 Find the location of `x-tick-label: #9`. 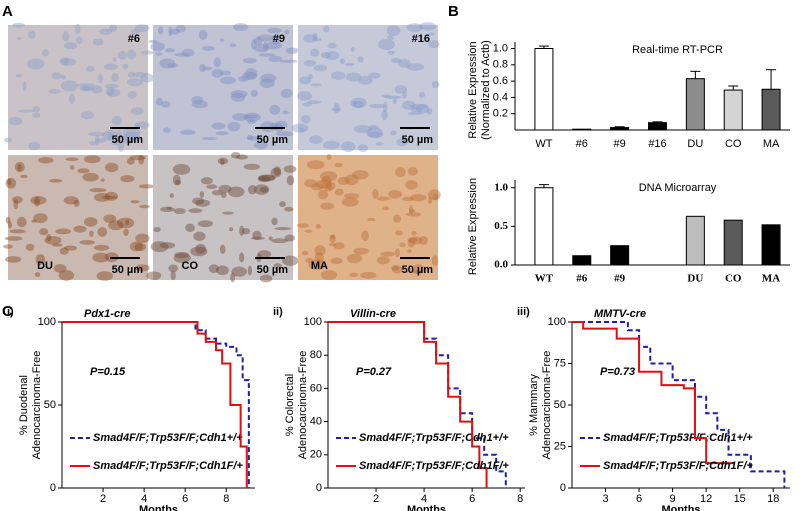

x-tick-label: #9 is located at coordinates (620, 144).